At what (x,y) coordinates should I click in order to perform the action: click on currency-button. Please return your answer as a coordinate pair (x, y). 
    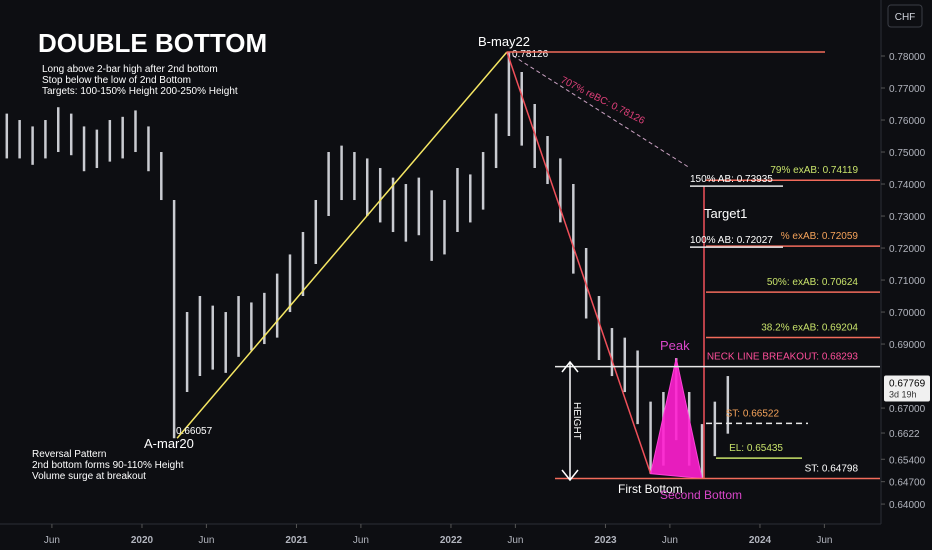
    Looking at the image, I should click on (905, 16).